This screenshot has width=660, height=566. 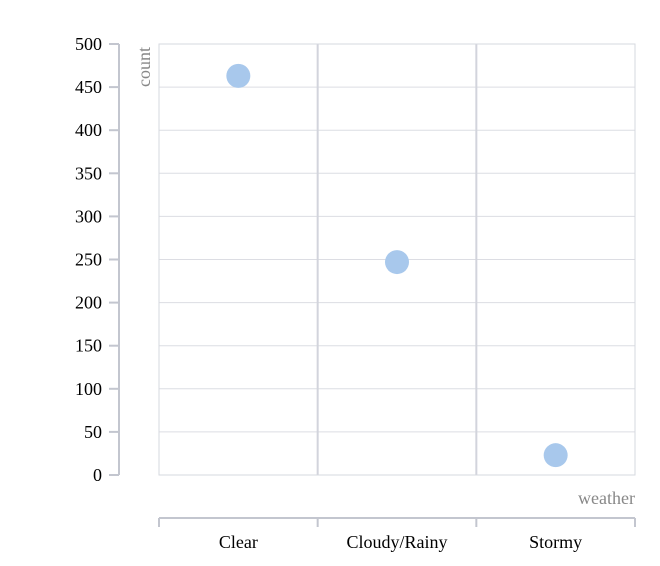 I want to click on x-tick-label: Cloudy/Rainy, so click(x=396, y=542).